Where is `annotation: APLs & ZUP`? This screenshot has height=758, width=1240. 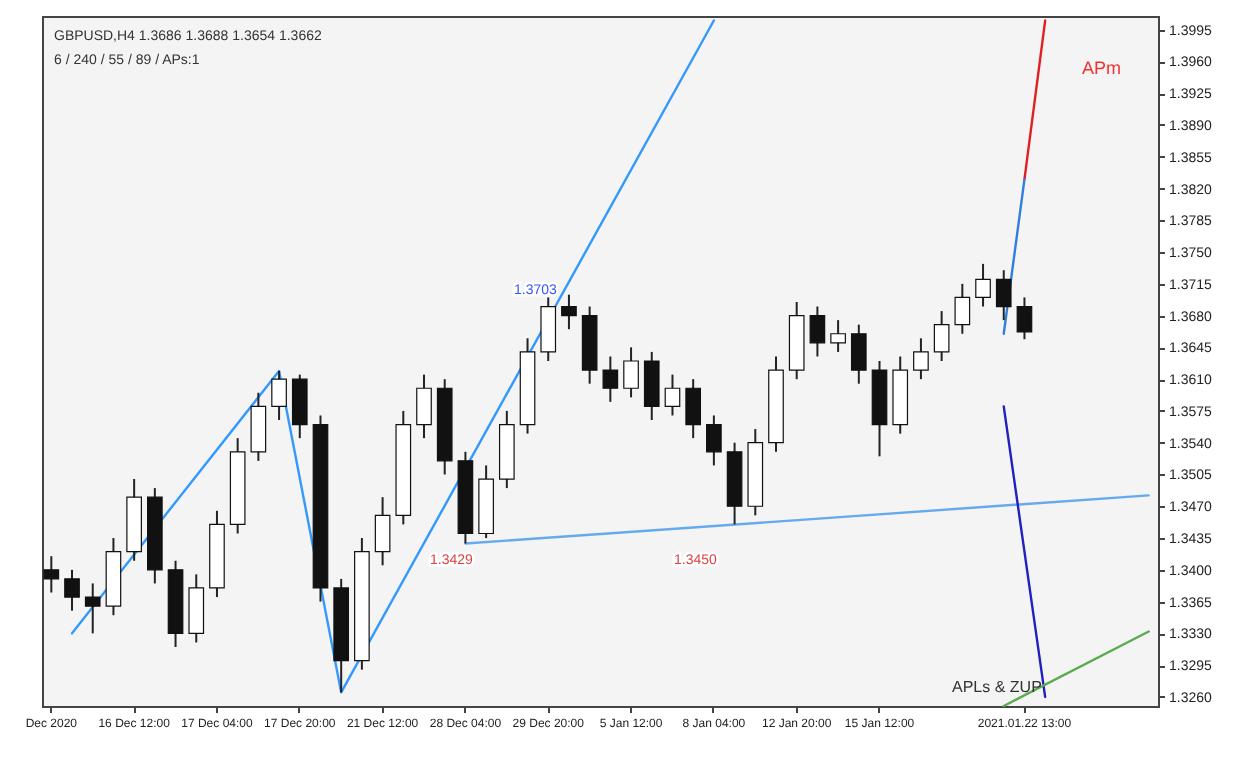
annotation: APLs & ZUP is located at coordinates (997, 687).